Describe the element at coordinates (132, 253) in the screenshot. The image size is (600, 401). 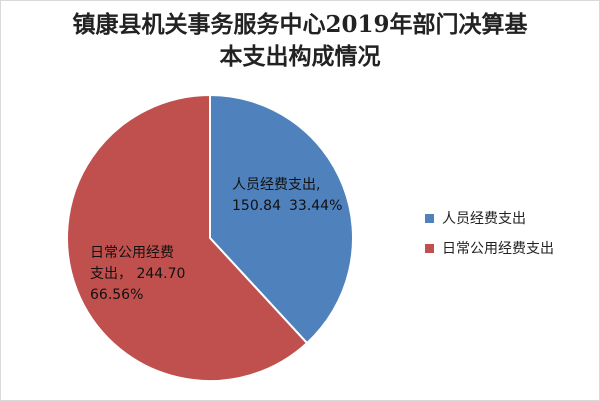
I see `slice-label-operating-name: 日常公用经费` at that location.